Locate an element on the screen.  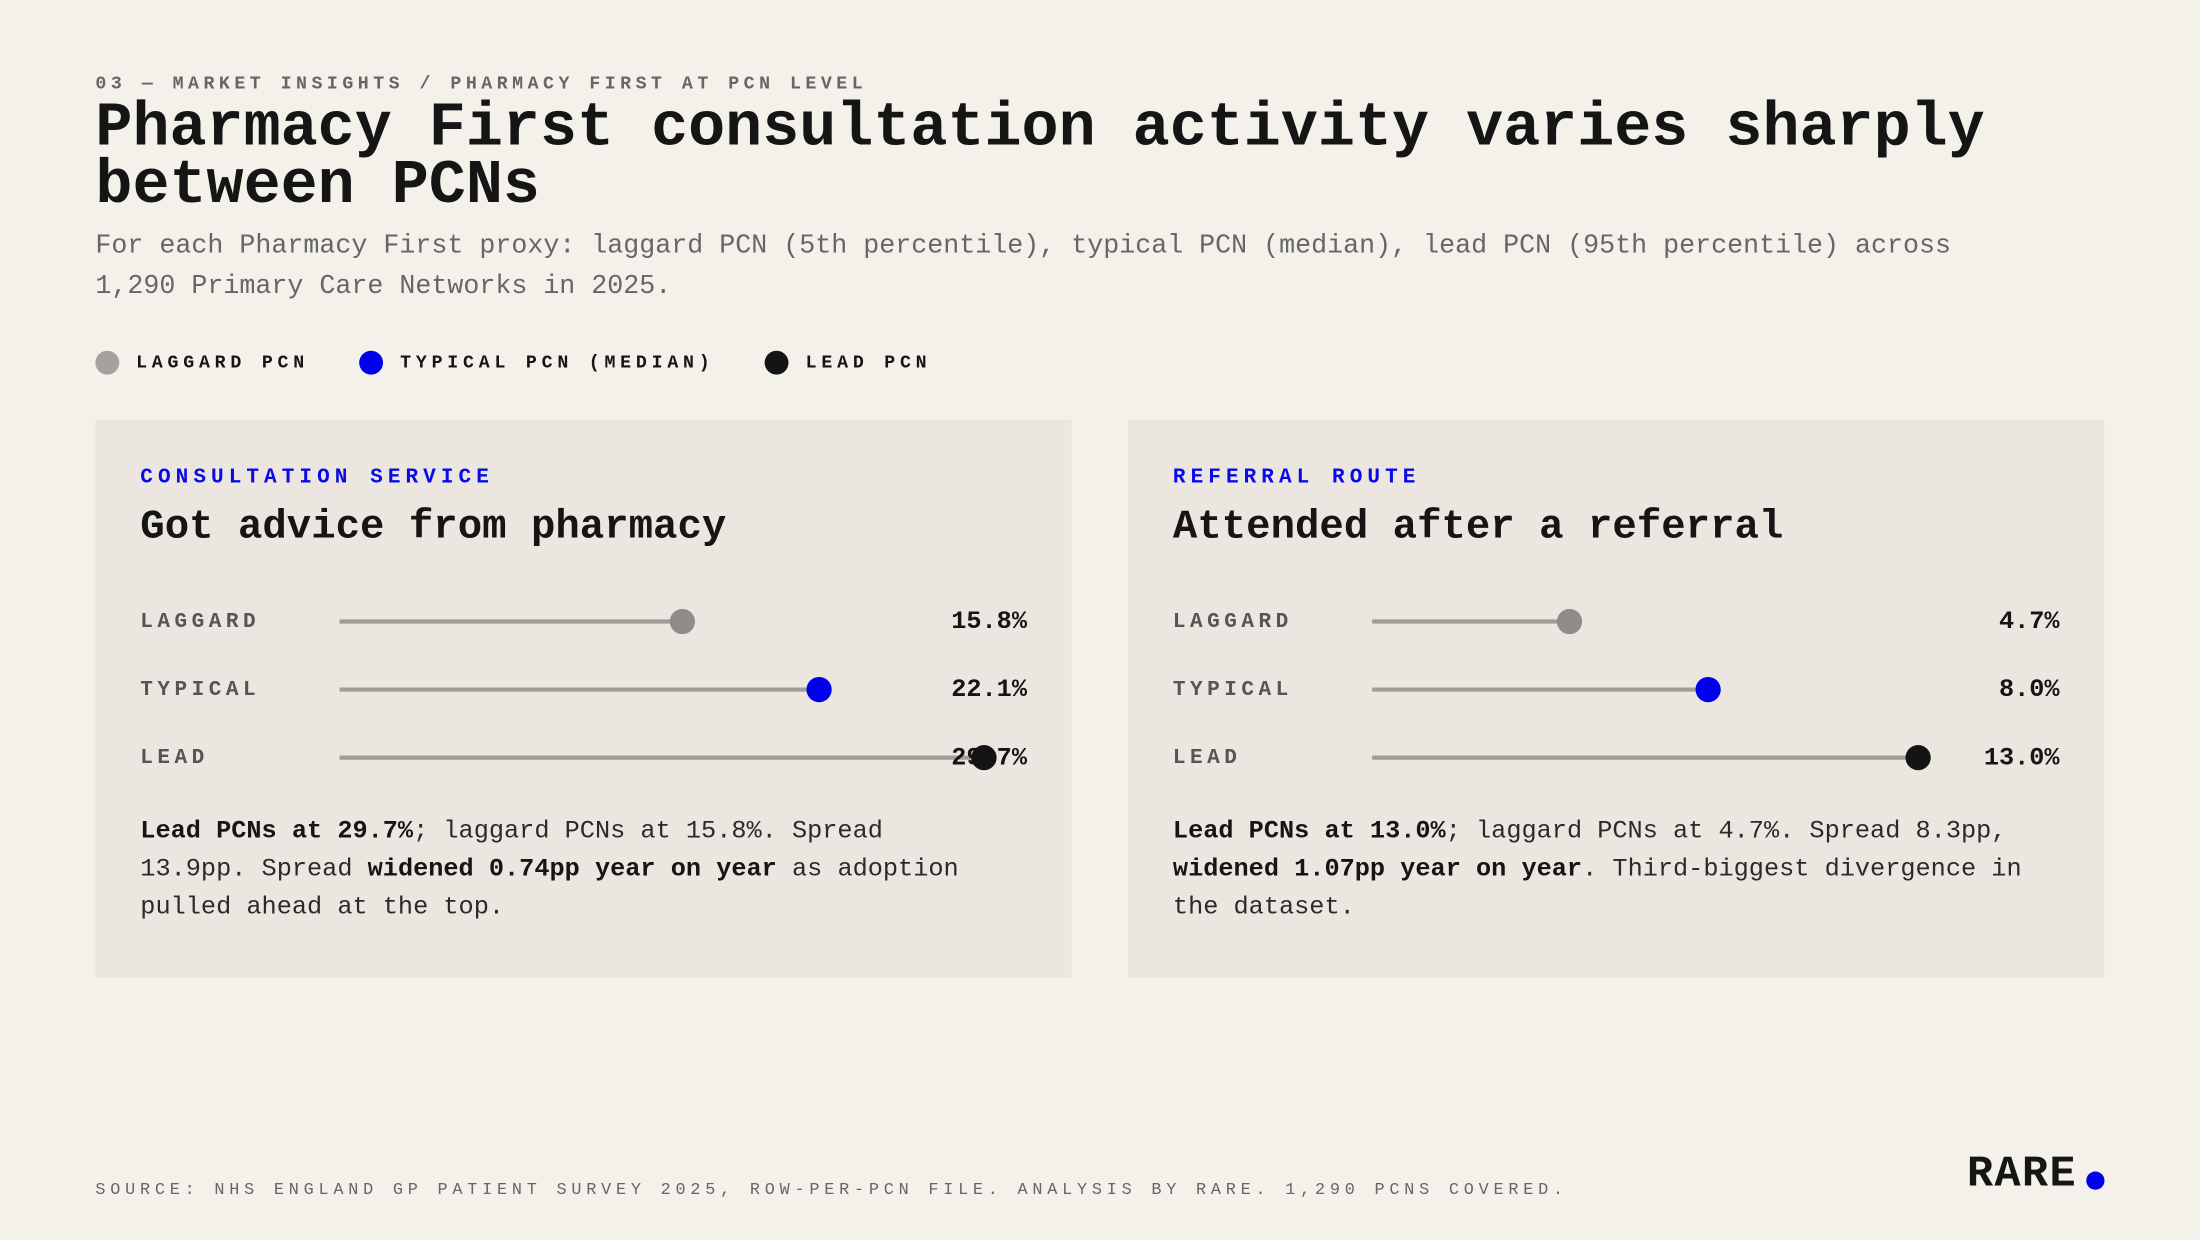
legend: LAGGARD PCN TYPICAL PCN (MEDIAN) LEAD PCN is located at coordinates (513, 362).